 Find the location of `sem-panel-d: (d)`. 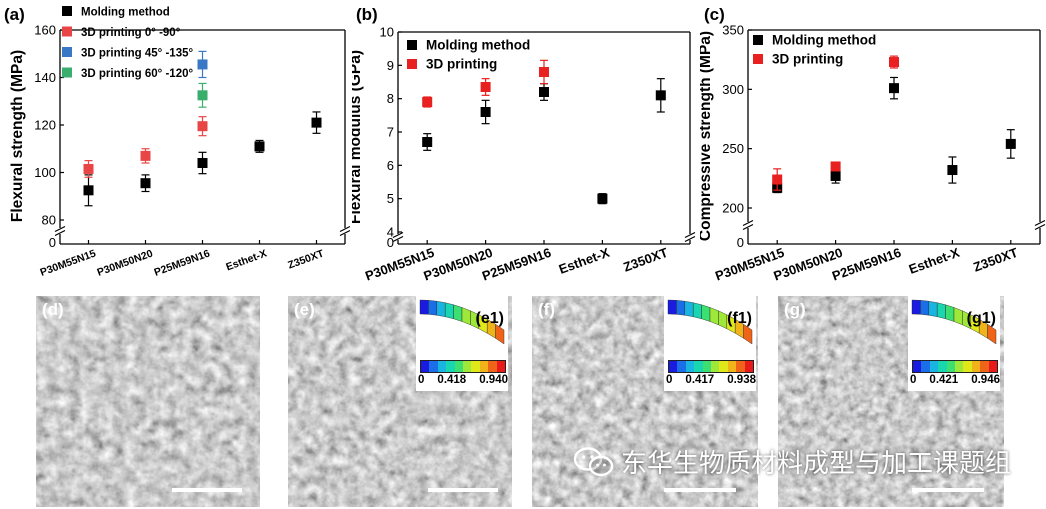

sem-panel-d: (d) is located at coordinates (148, 401).